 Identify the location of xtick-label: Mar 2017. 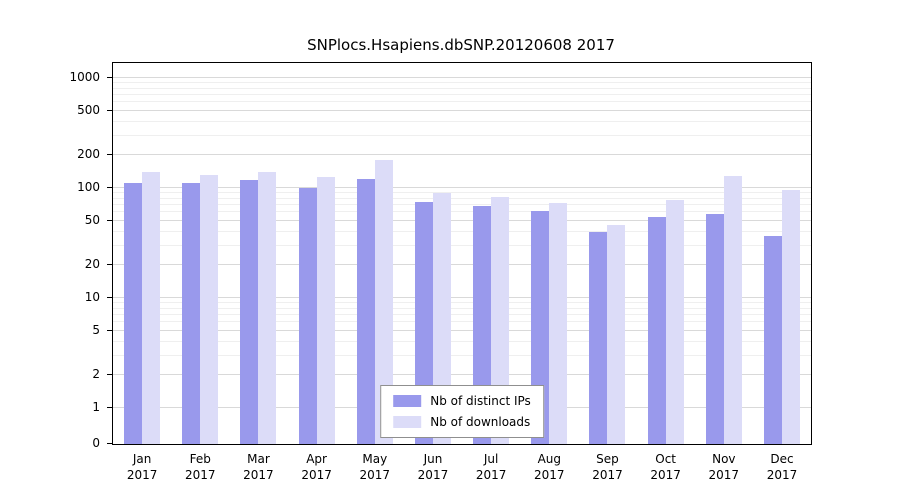
(258, 467).